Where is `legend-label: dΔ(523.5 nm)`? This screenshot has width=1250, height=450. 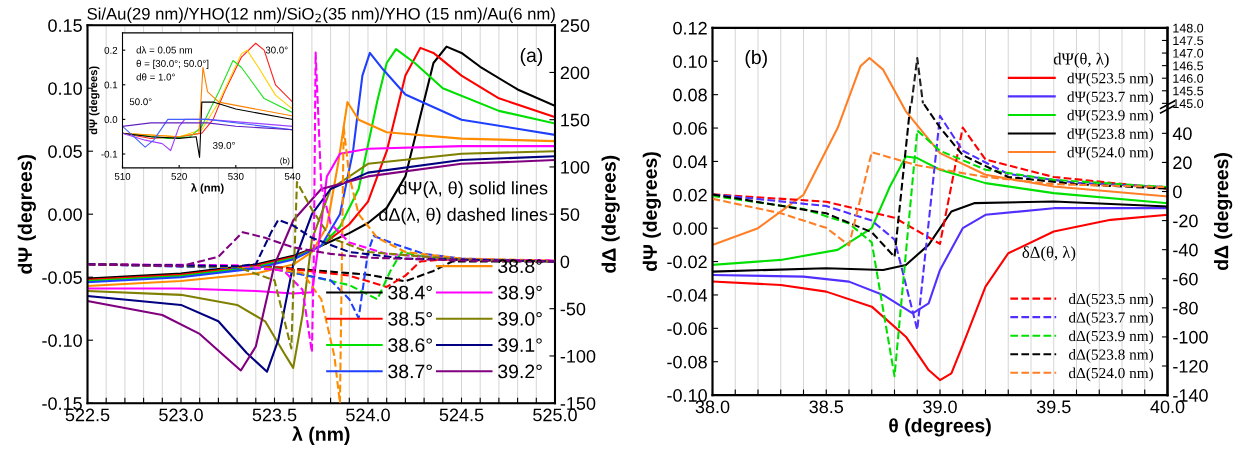 legend-label: dΔ(523.5 nm) is located at coordinates (1111, 300).